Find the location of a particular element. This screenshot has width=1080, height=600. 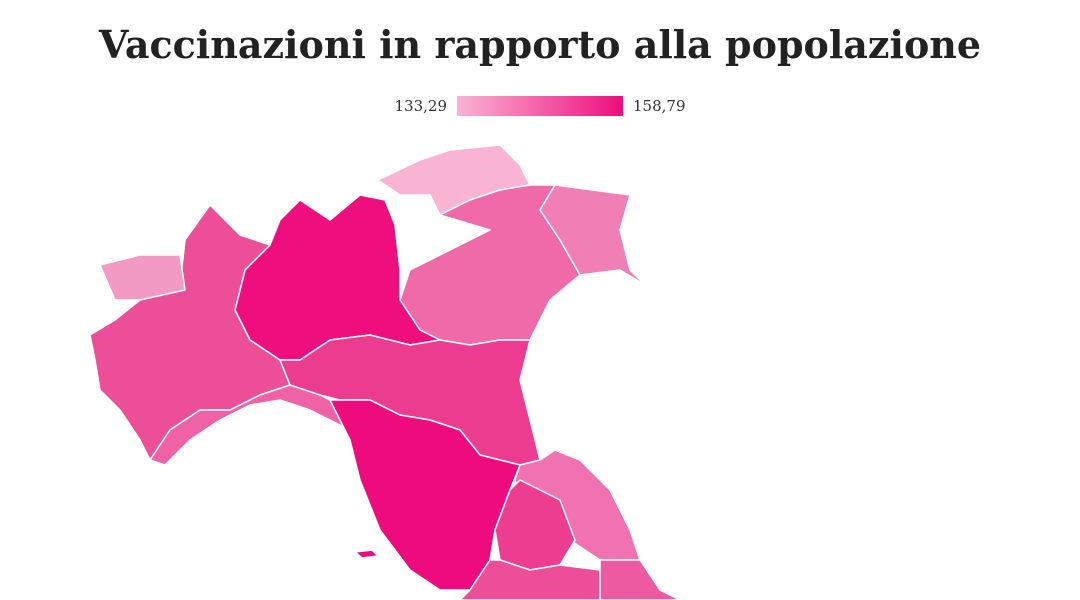

legend-gradient is located at coordinates (540, 106).